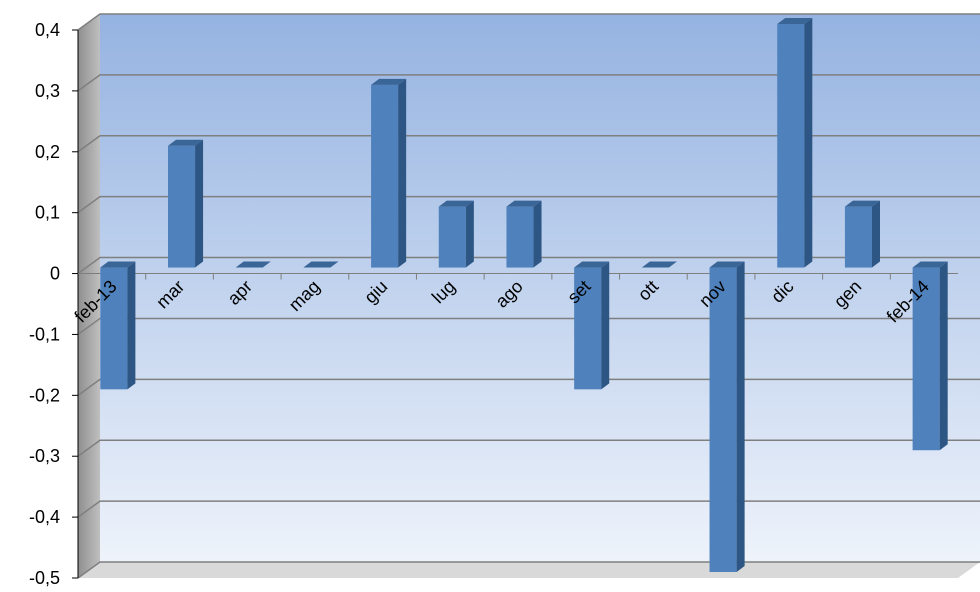 The height and width of the screenshot is (592, 980). What do you see at coordinates (44, 334) in the screenshot?
I see `y-tick-label: -0,1` at bounding box center [44, 334].